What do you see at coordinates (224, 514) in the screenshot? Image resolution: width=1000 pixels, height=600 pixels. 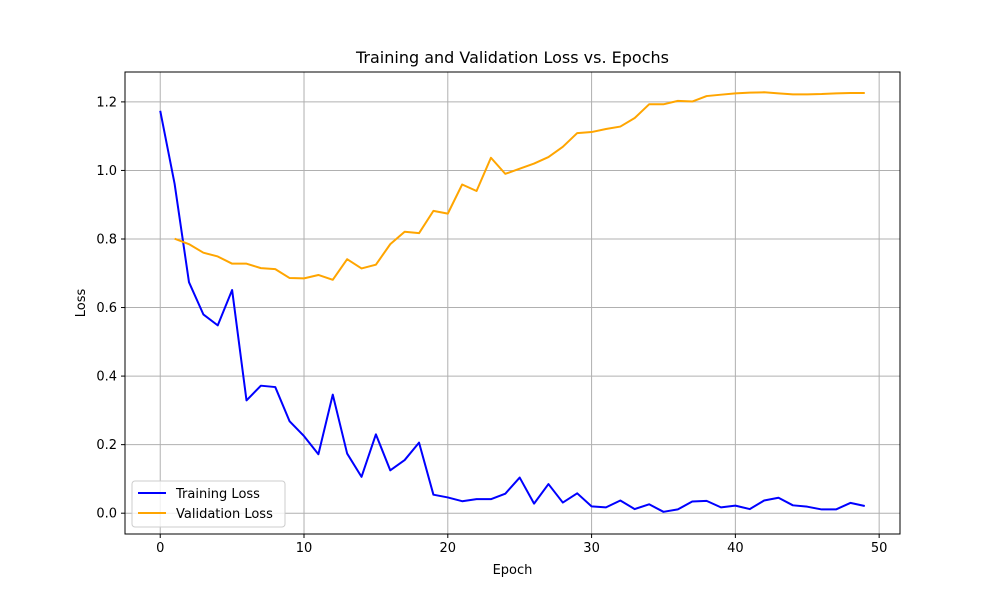 I see `legend-label-validation-loss: Validation Loss` at bounding box center [224, 514].